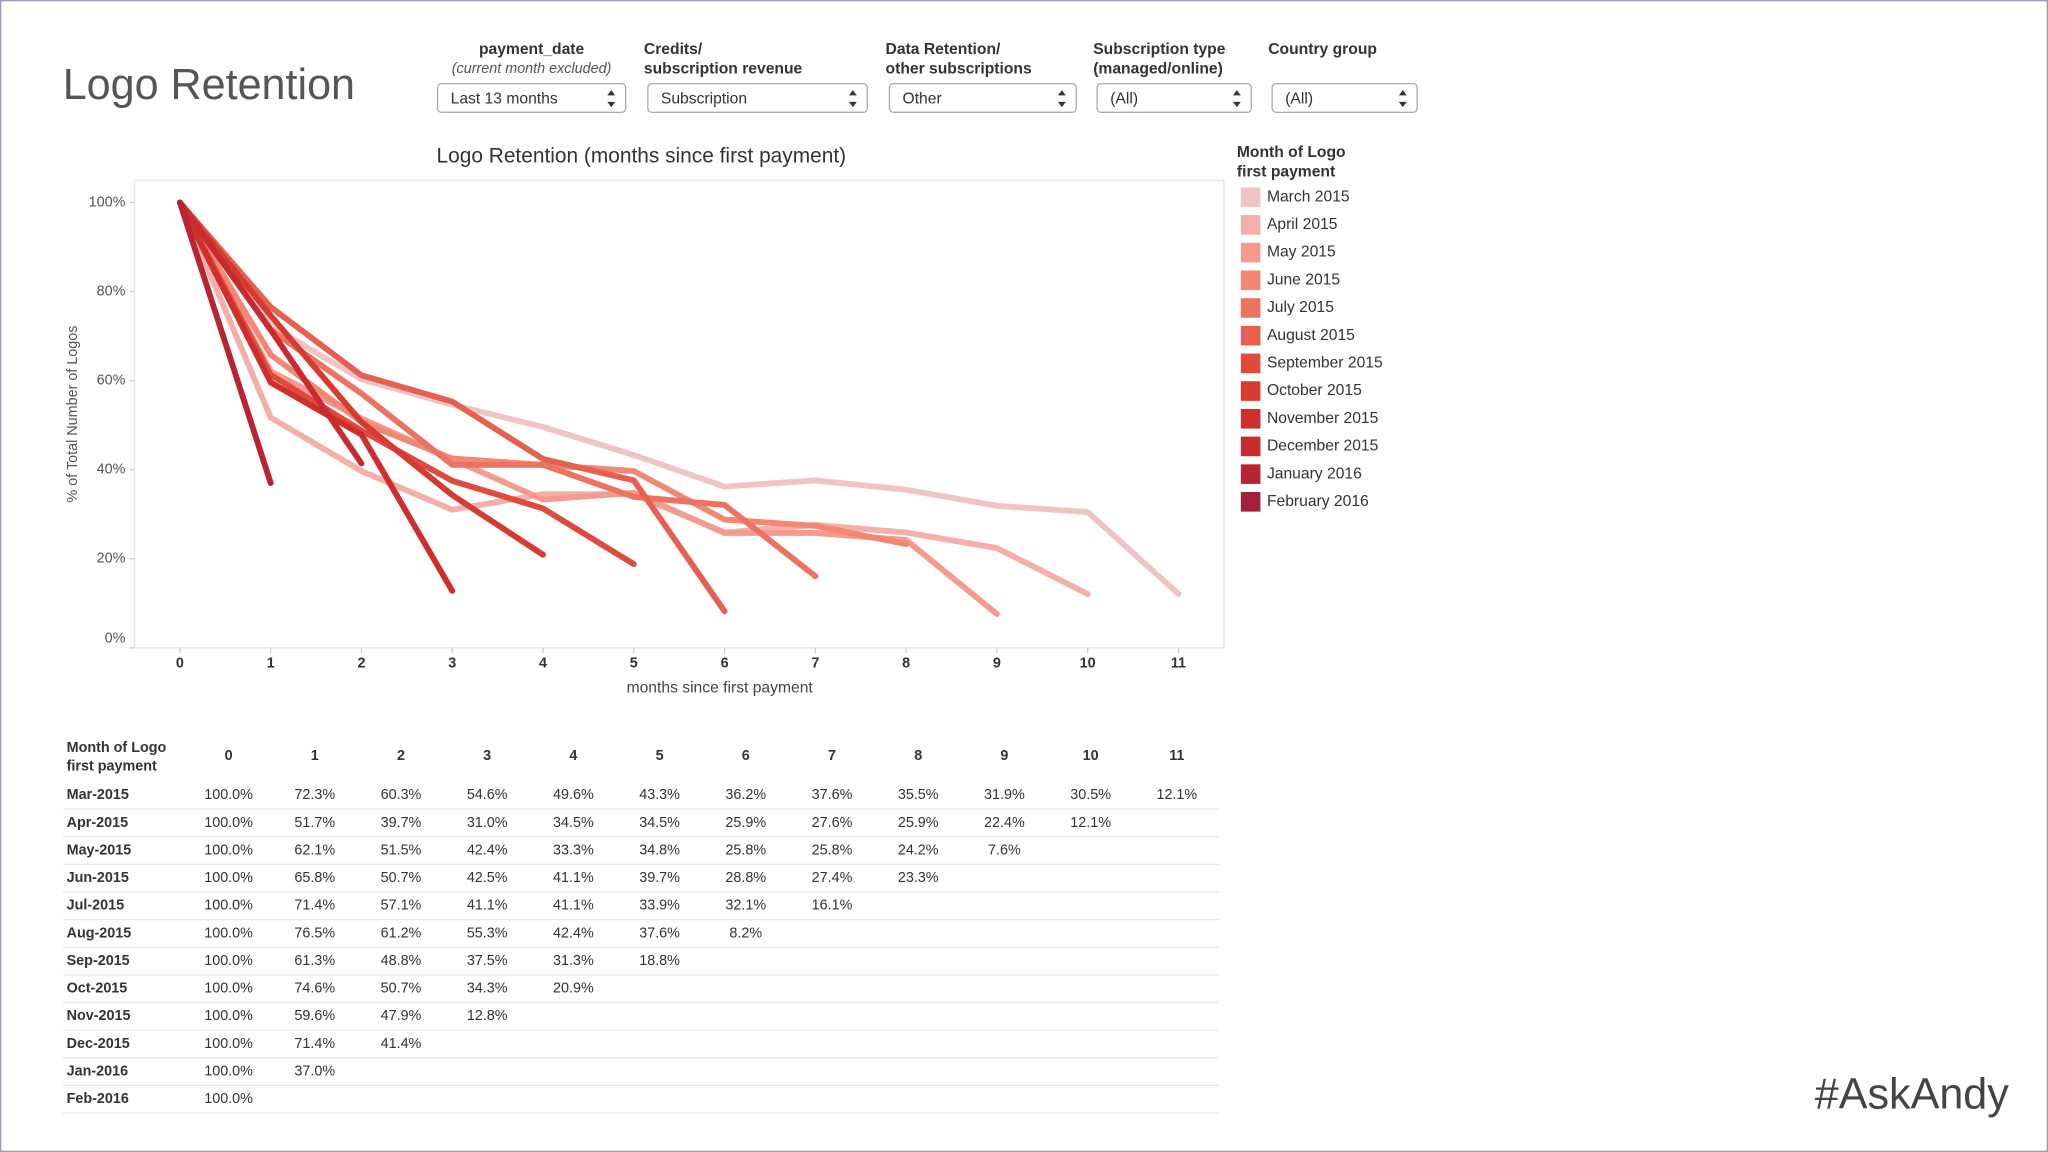  I want to click on table-row-label: May-2015, so click(99, 850).